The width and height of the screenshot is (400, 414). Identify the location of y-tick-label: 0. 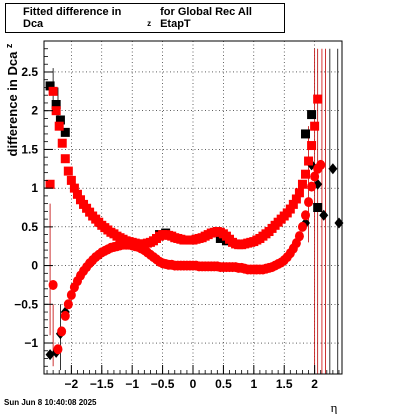
(34, 266).